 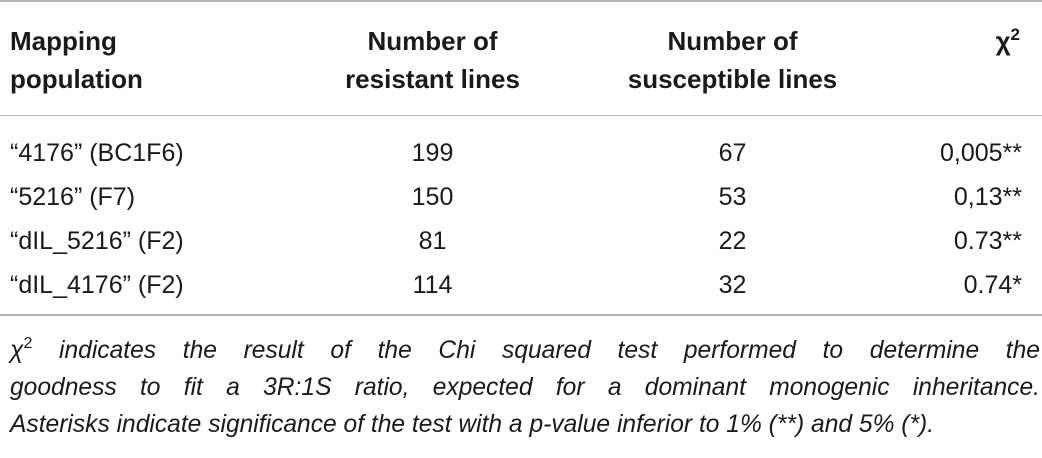 I want to click on chi-symbol: χ, so click(x=1003, y=41).